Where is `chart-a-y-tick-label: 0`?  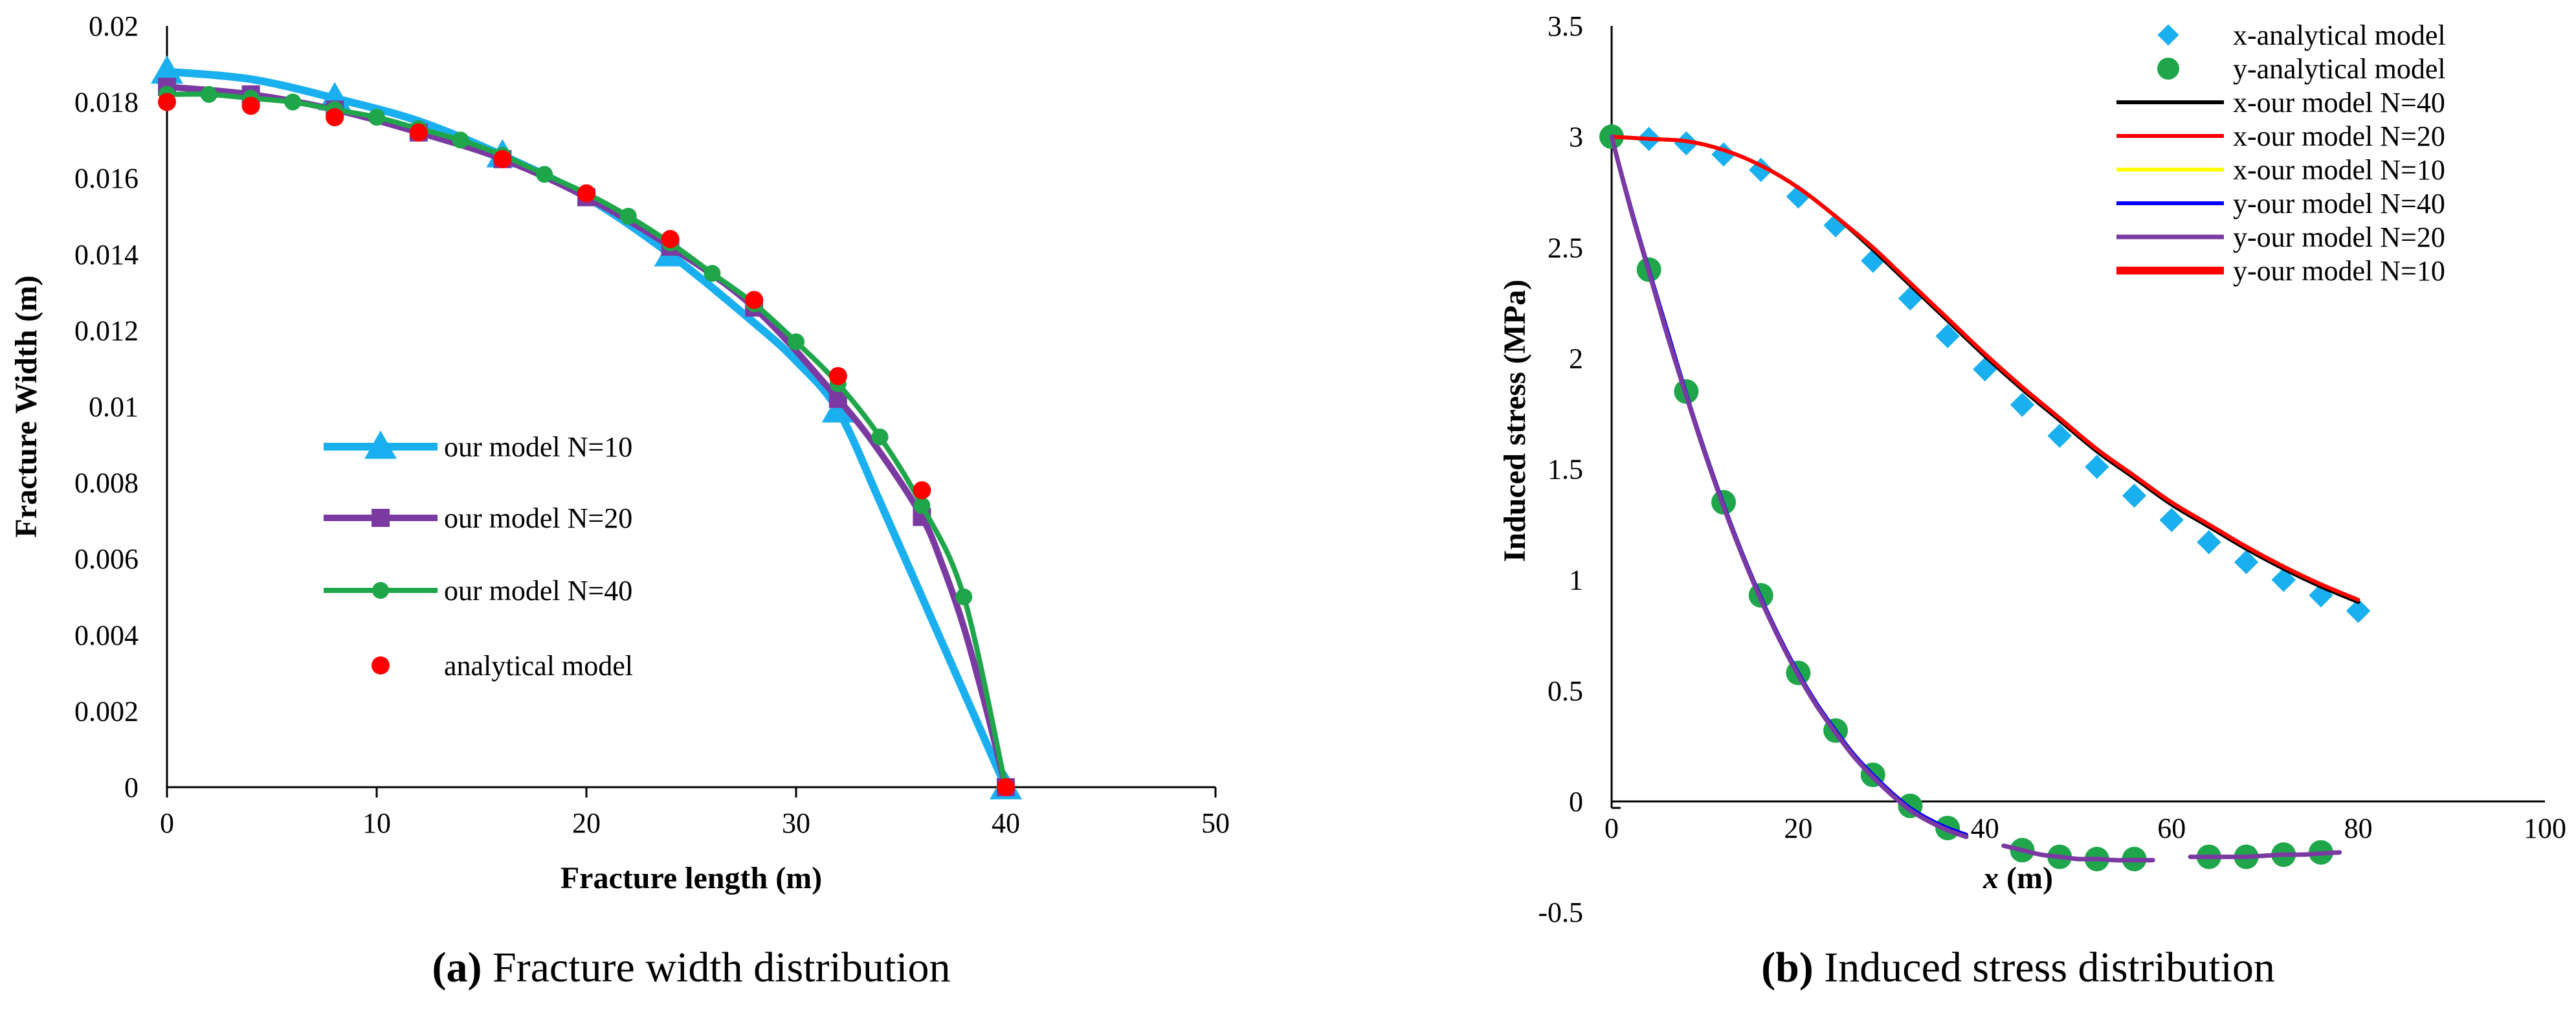
chart-a-y-tick-label: 0 is located at coordinates (131, 787).